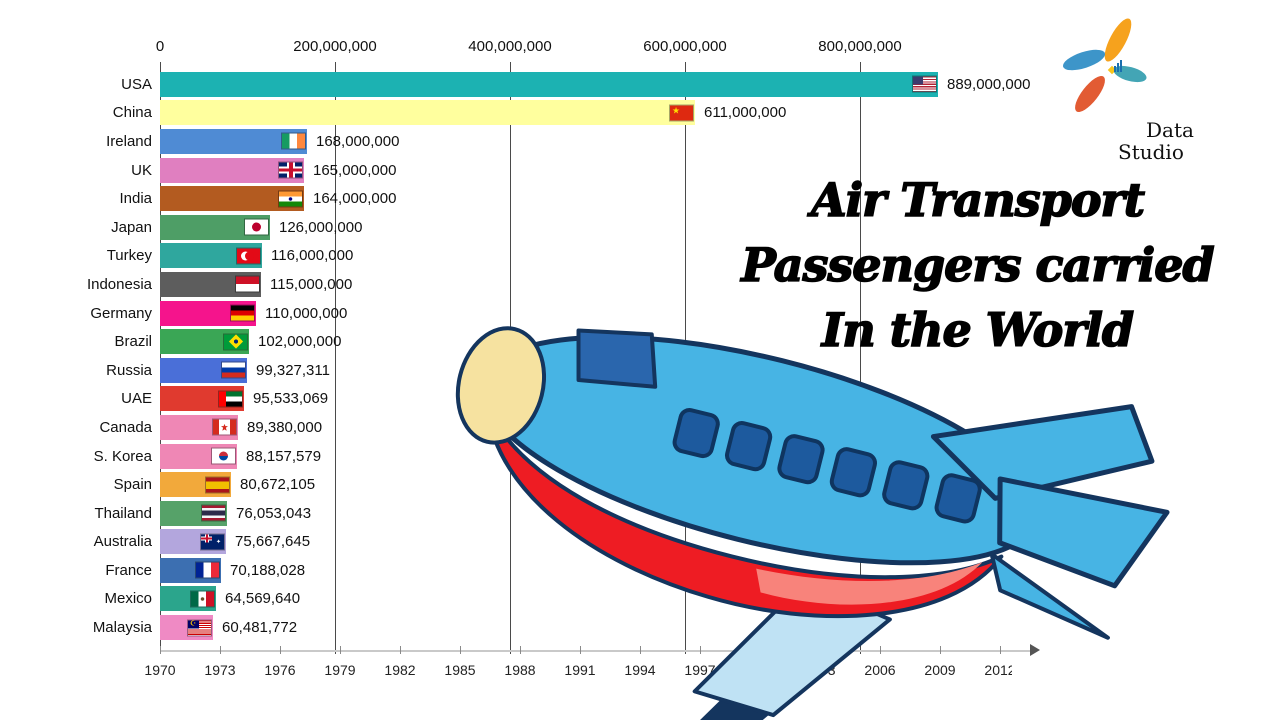 Image resolution: width=1280 pixels, height=720 pixels. Describe the element at coordinates (195, 485) in the screenshot. I see `bar-spain` at that location.